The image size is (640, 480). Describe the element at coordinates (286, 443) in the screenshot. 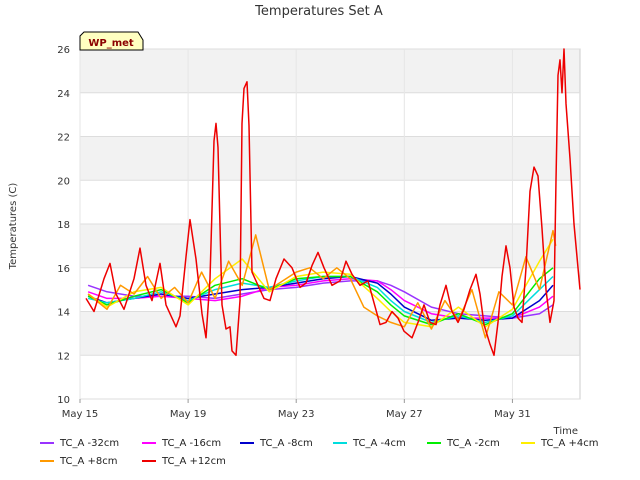

I see `legend-label: TC_A -8cm` at that location.